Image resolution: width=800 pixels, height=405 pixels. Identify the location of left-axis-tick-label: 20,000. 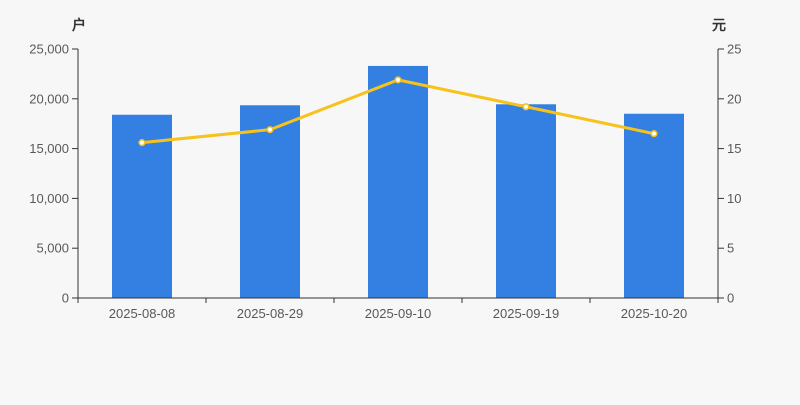
(49, 98).